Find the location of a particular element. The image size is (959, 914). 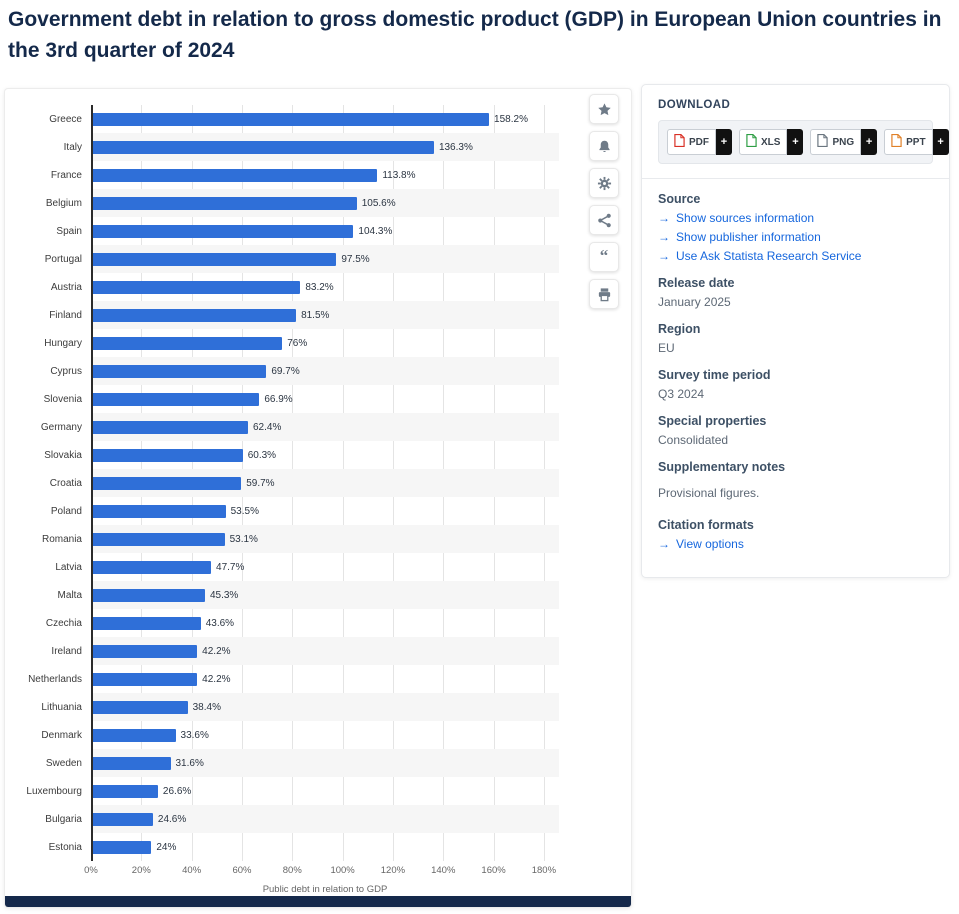

bar-track: 113.8% is located at coordinates (325, 175).